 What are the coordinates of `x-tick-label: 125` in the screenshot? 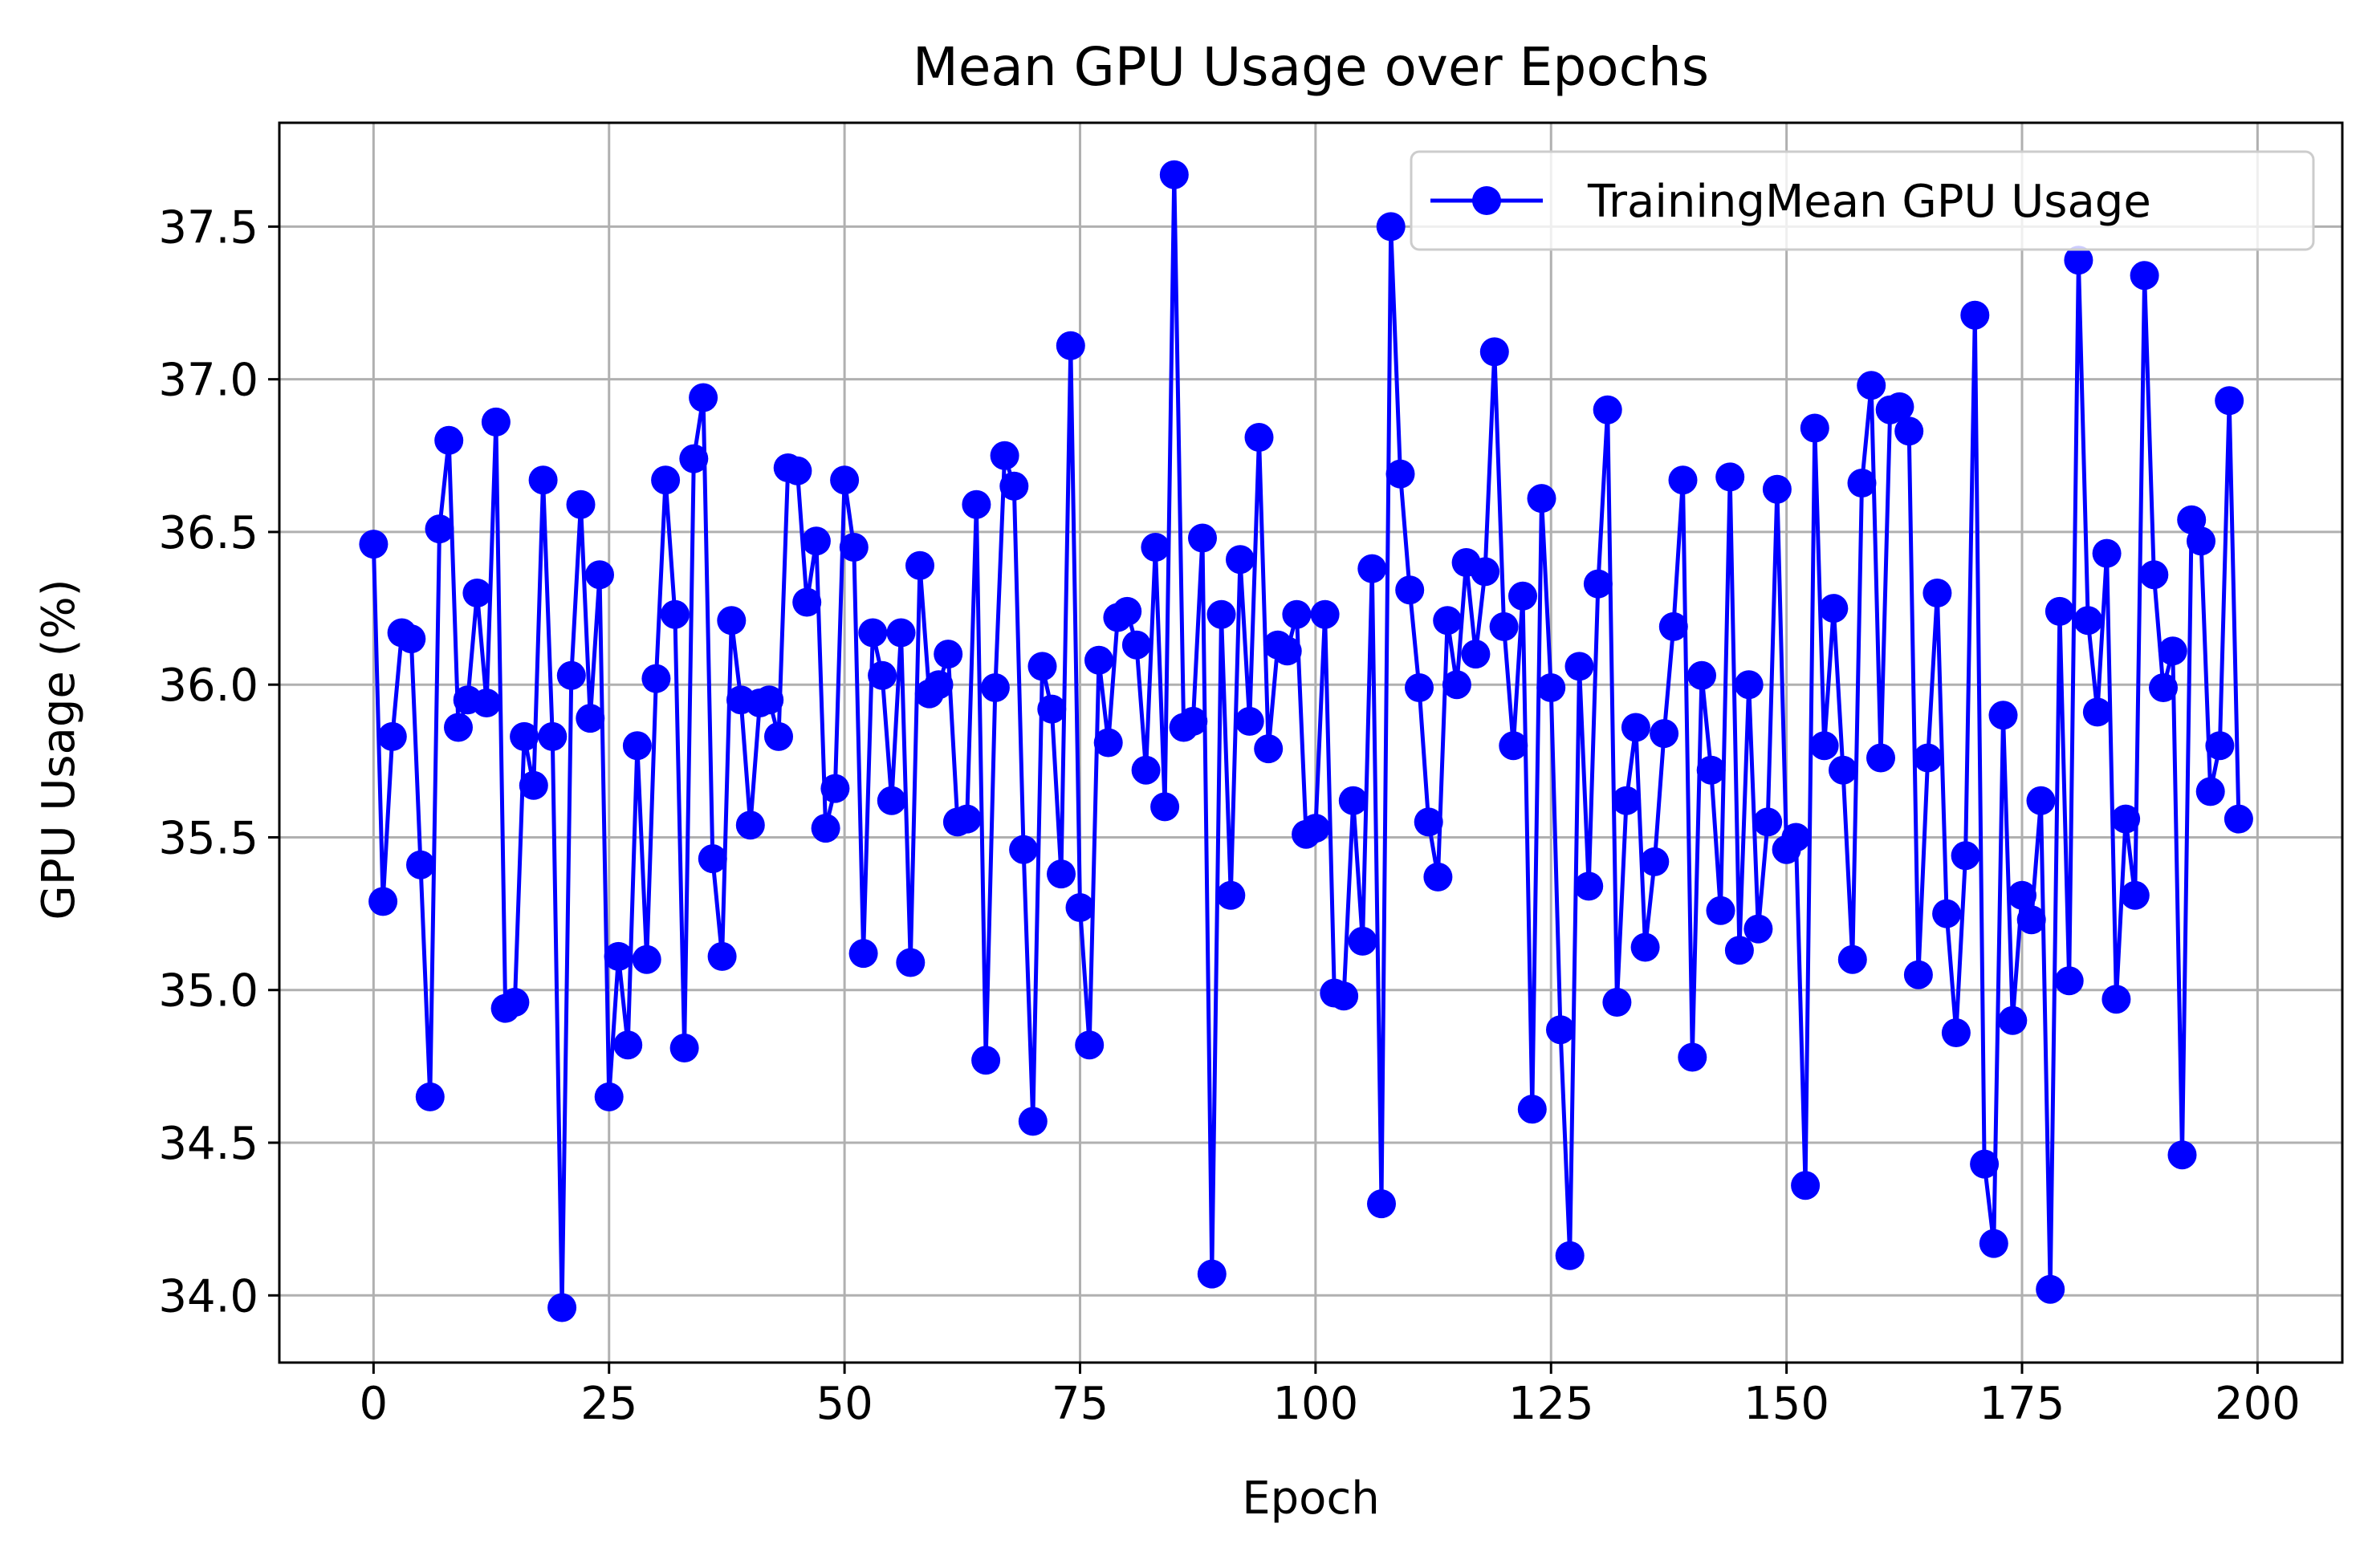 It's located at (1551, 1404).